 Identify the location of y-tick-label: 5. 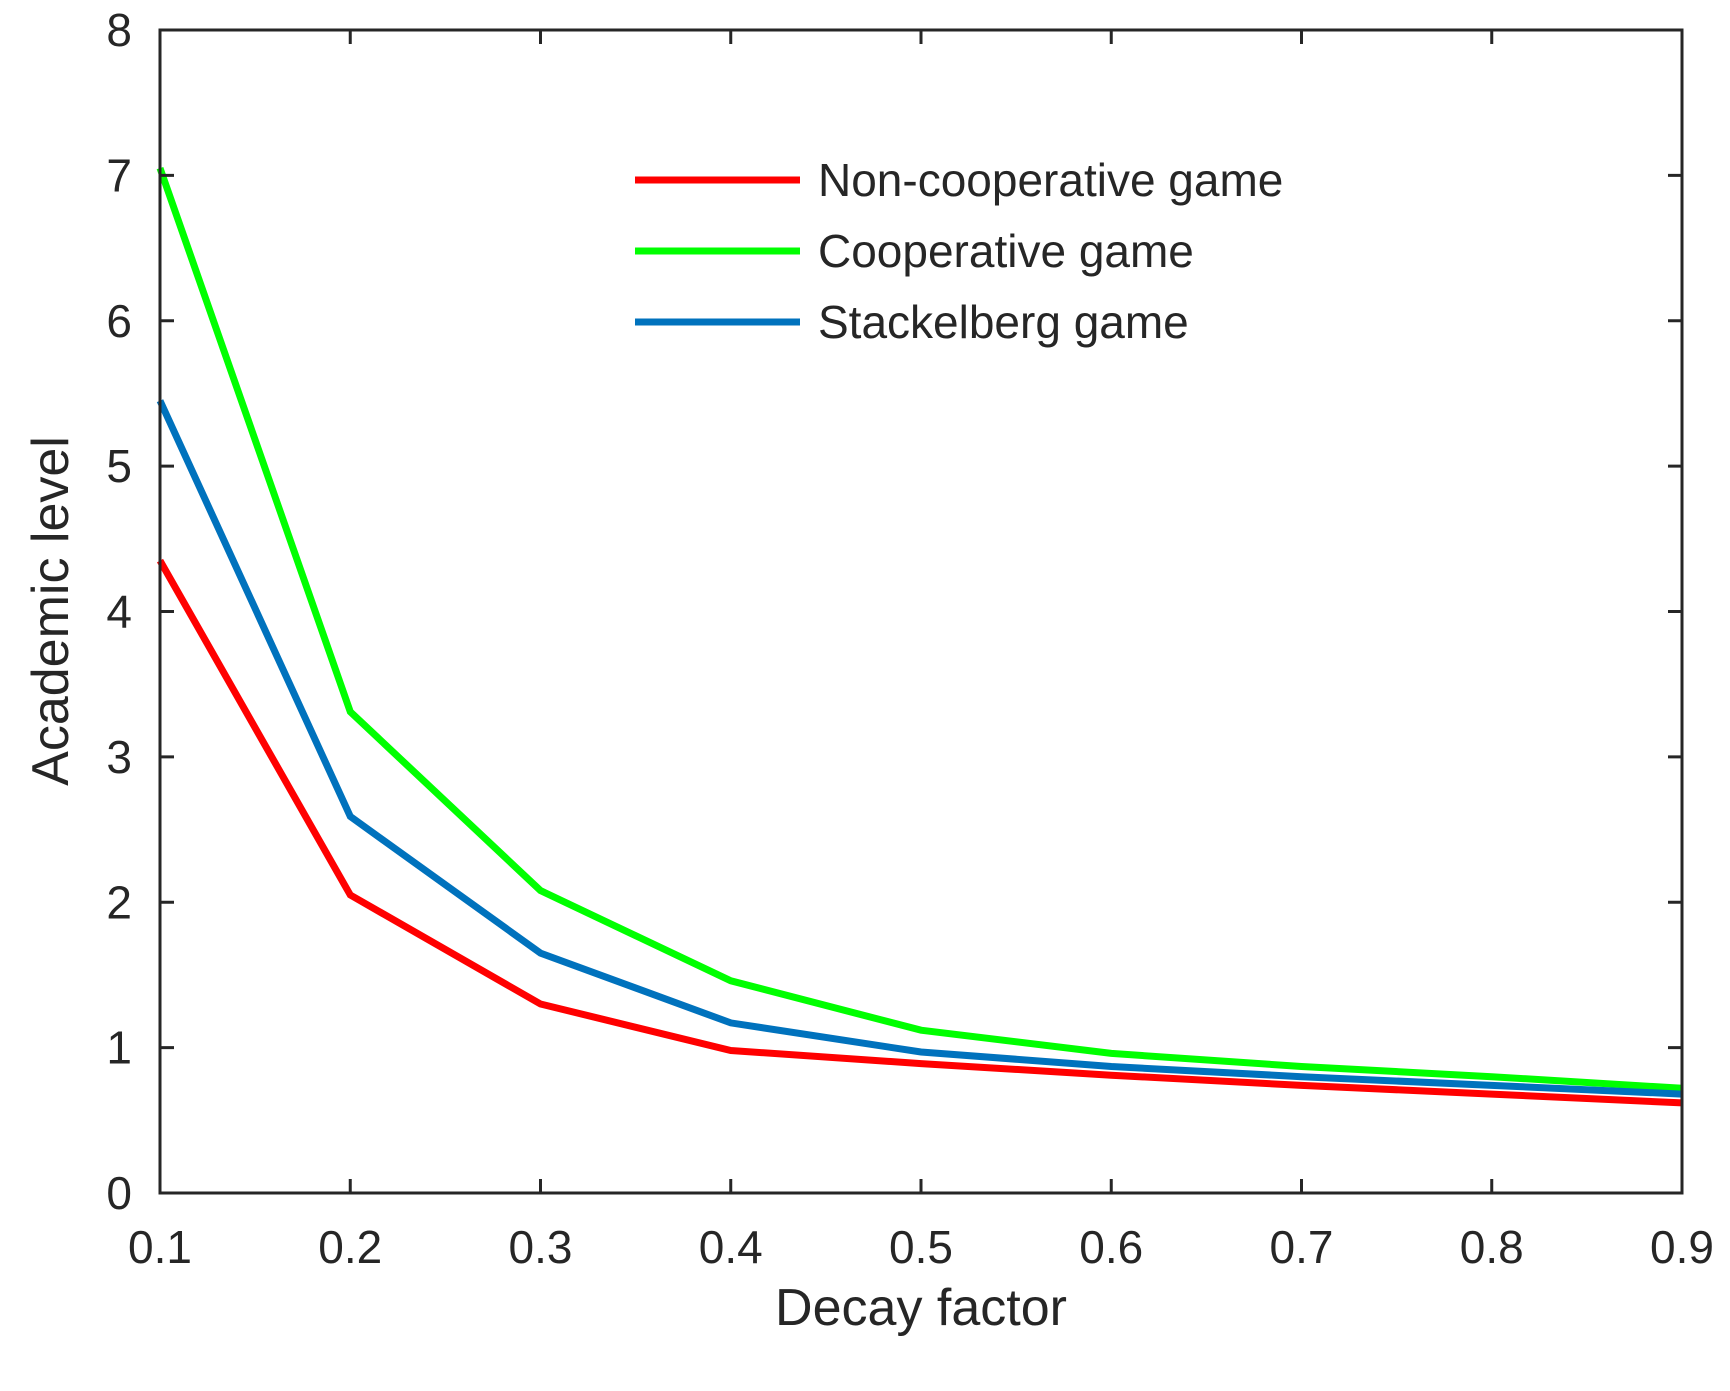
(119, 466).